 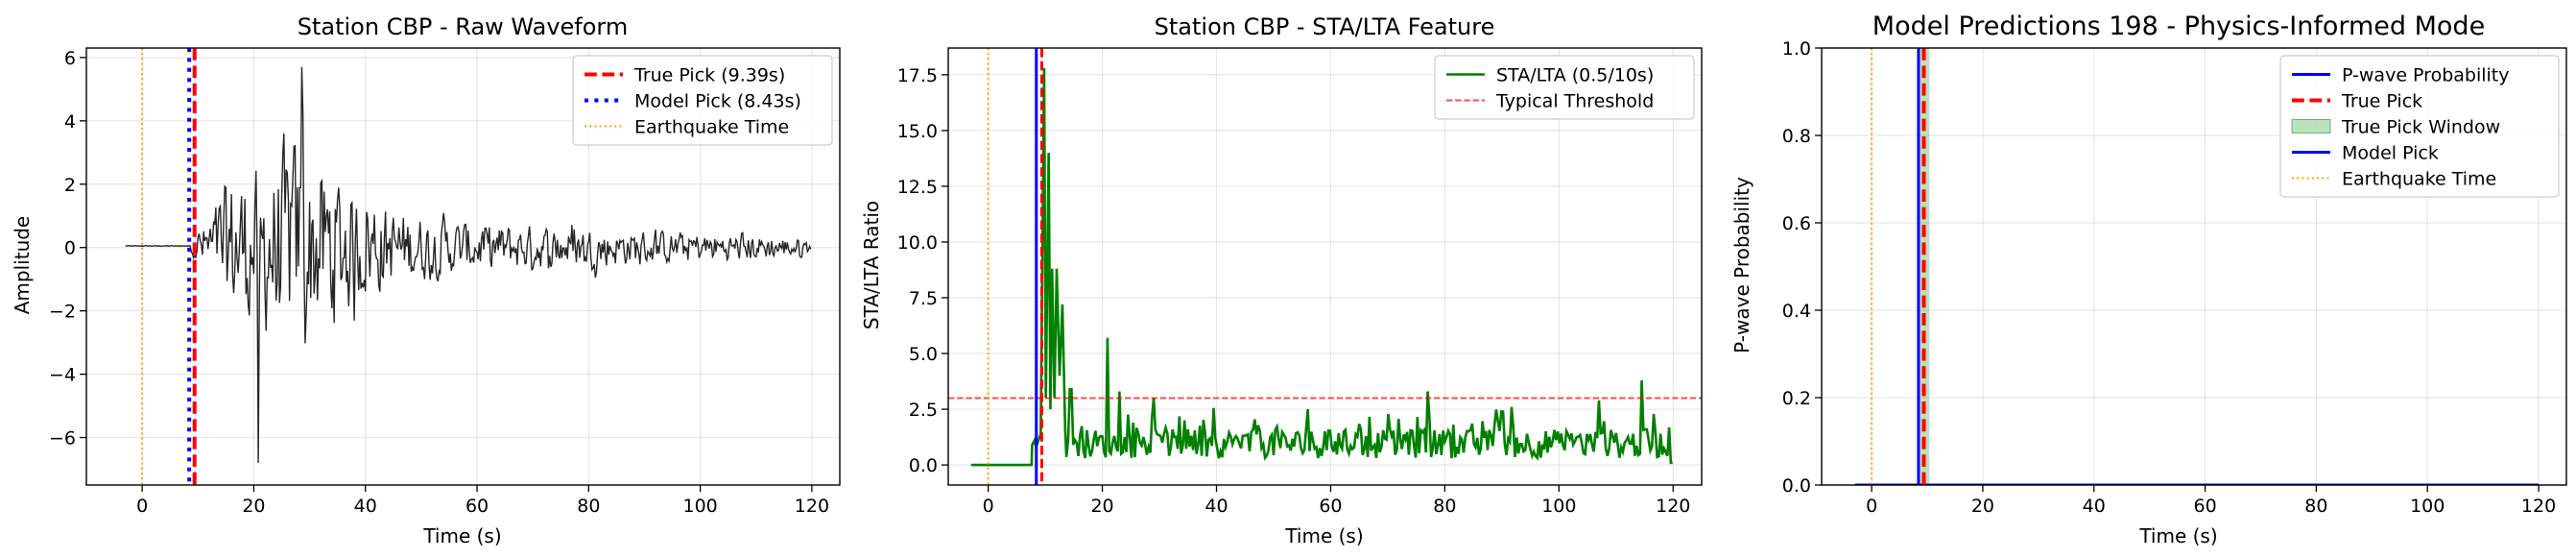 What do you see at coordinates (2381, 101) in the screenshot?
I see `legend-label: True Pick` at bounding box center [2381, 101].